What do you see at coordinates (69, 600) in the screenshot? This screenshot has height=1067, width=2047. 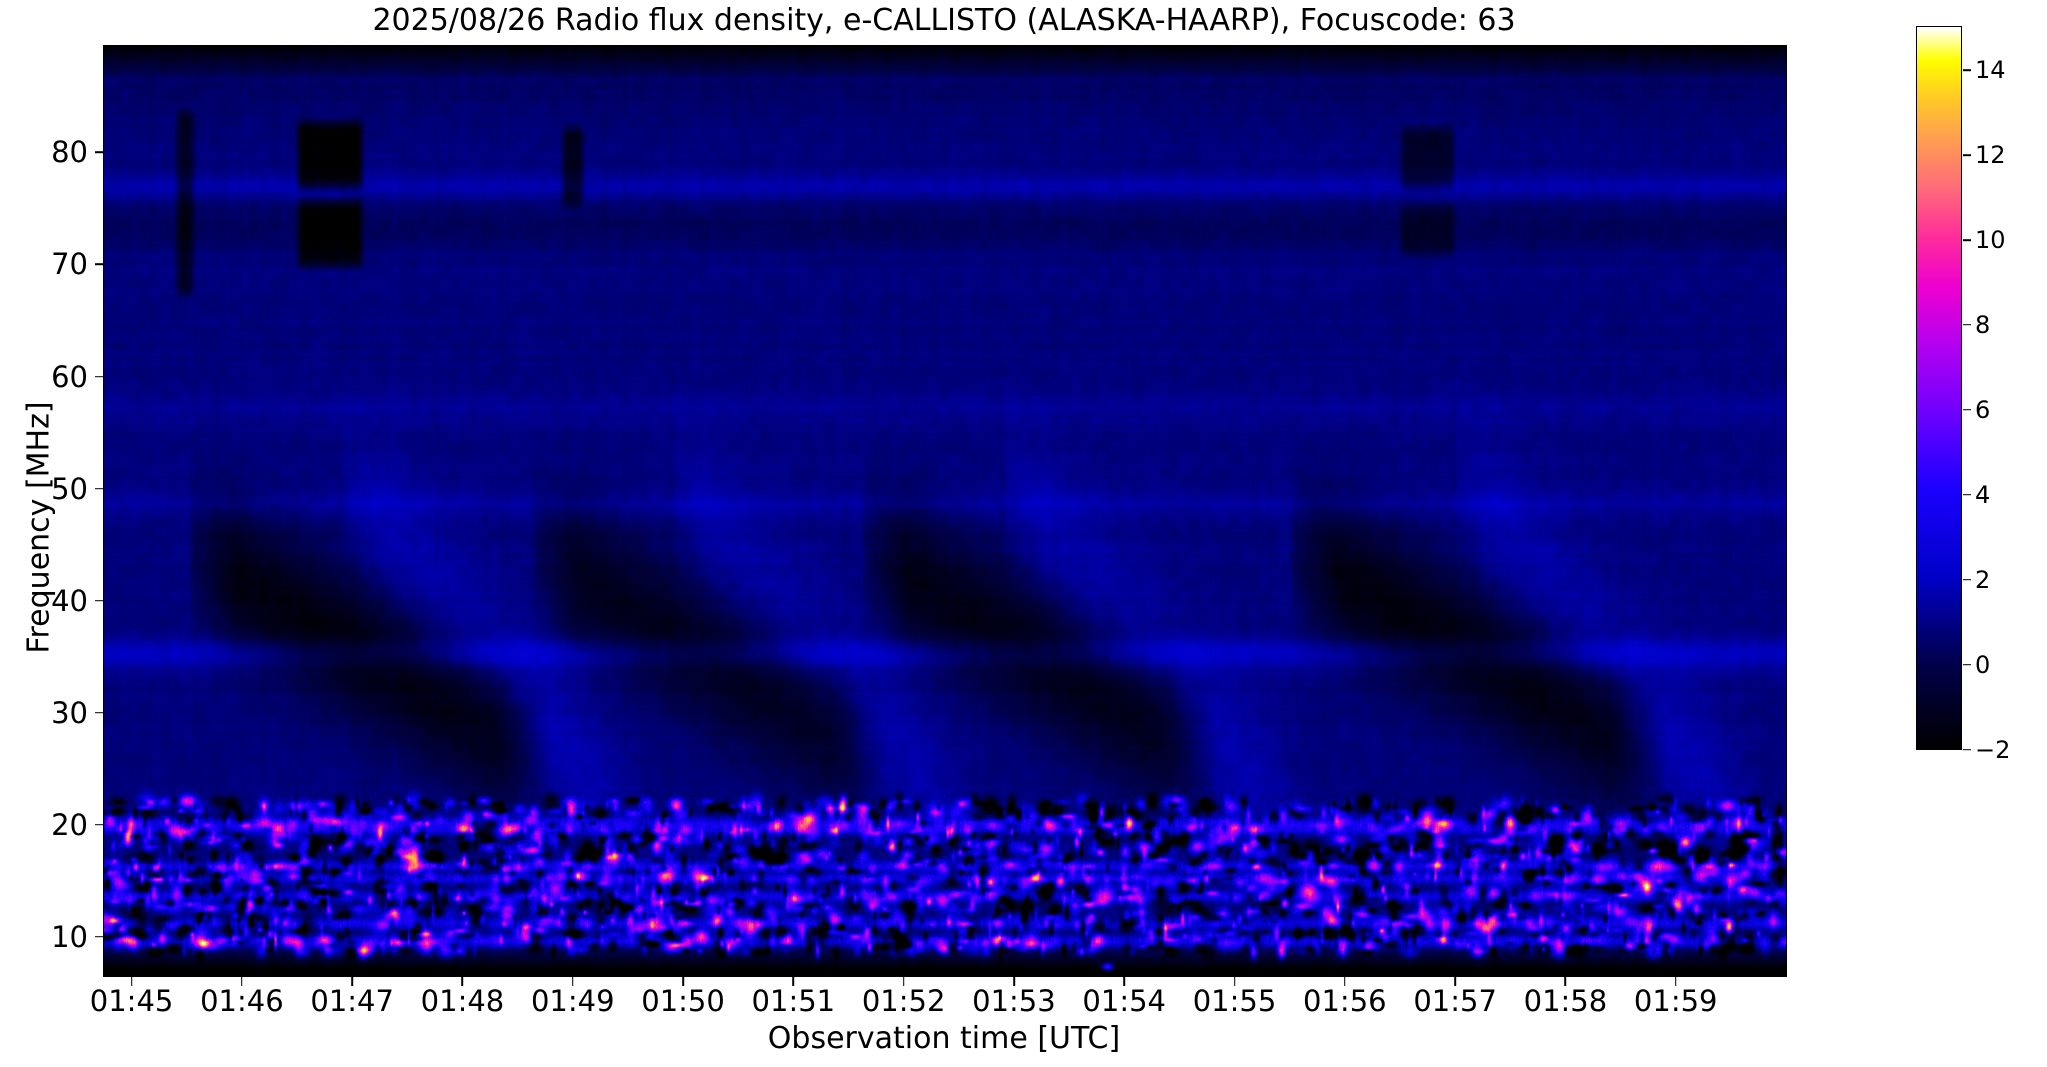 I see `y-tick-label: 40` at bounding box center [69, 600].